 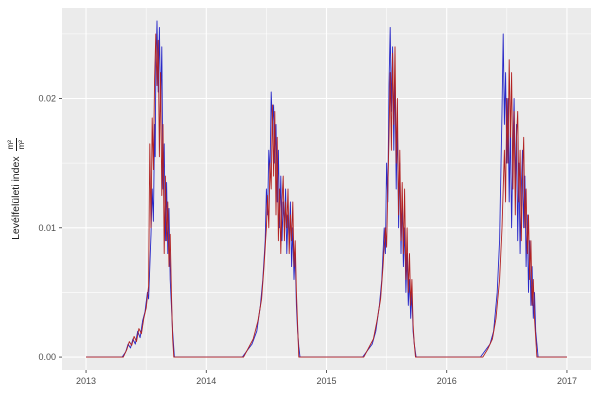 What do you see at coordinates (86, 381) in the screenshot?
I see `x-tick-label: 2013` at bounding box center [86, 381].